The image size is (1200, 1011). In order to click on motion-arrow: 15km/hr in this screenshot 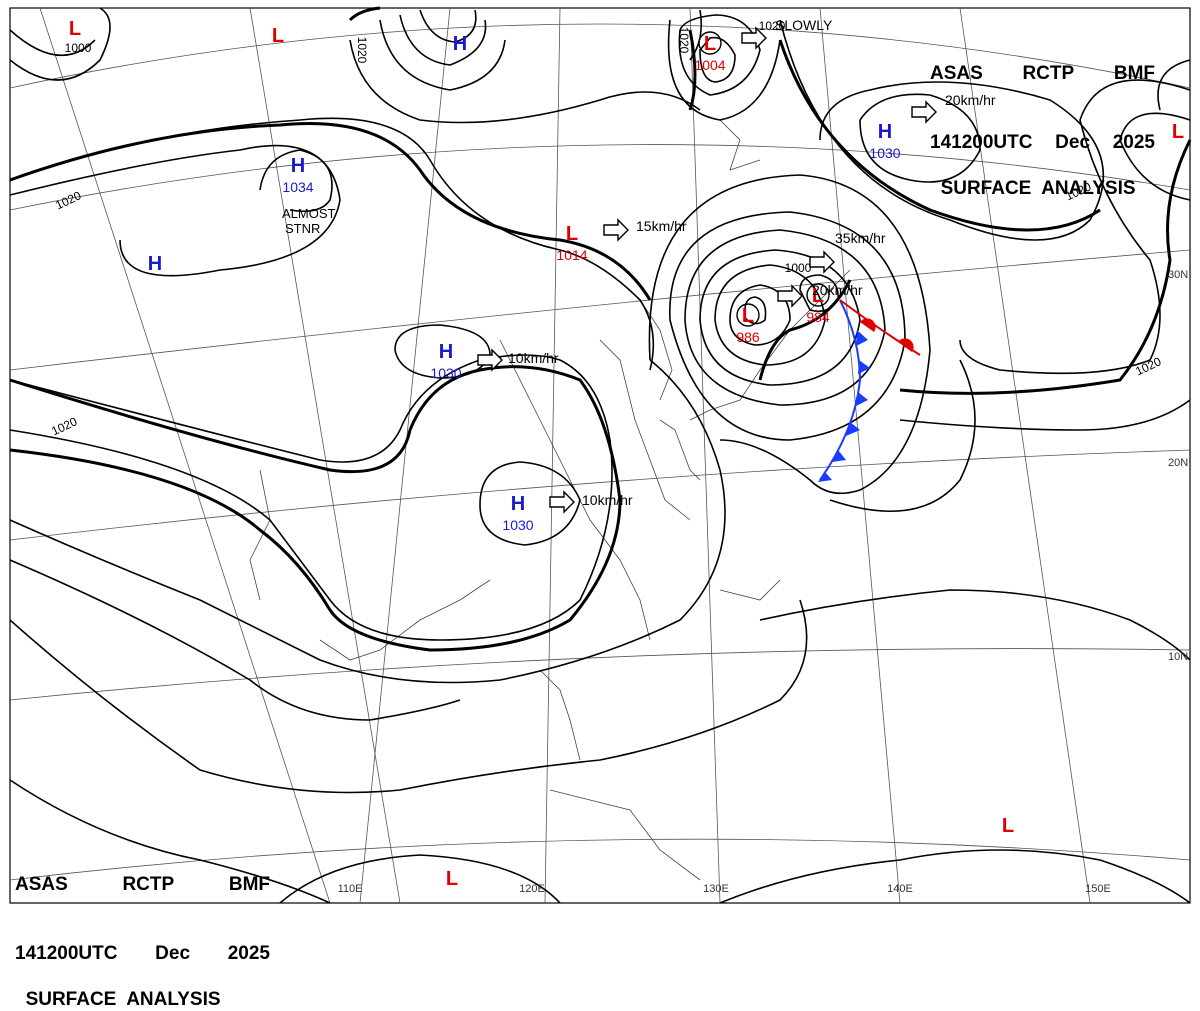, I will do `click(645, 230)`.